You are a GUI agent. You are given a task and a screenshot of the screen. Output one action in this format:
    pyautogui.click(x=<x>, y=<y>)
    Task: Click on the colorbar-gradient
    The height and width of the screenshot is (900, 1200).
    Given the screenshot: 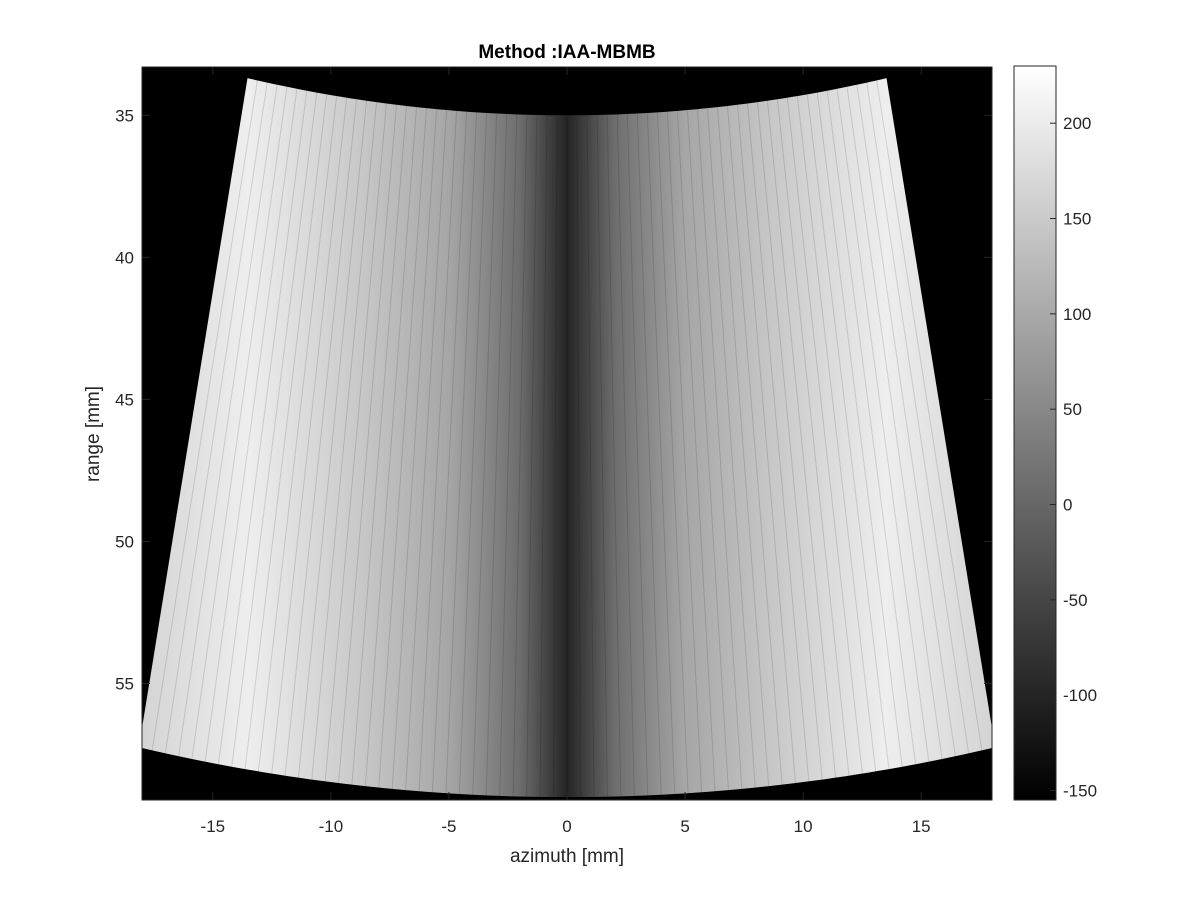 What is the action you would take?
    pyautogui.click(x=1035, y=433)
    